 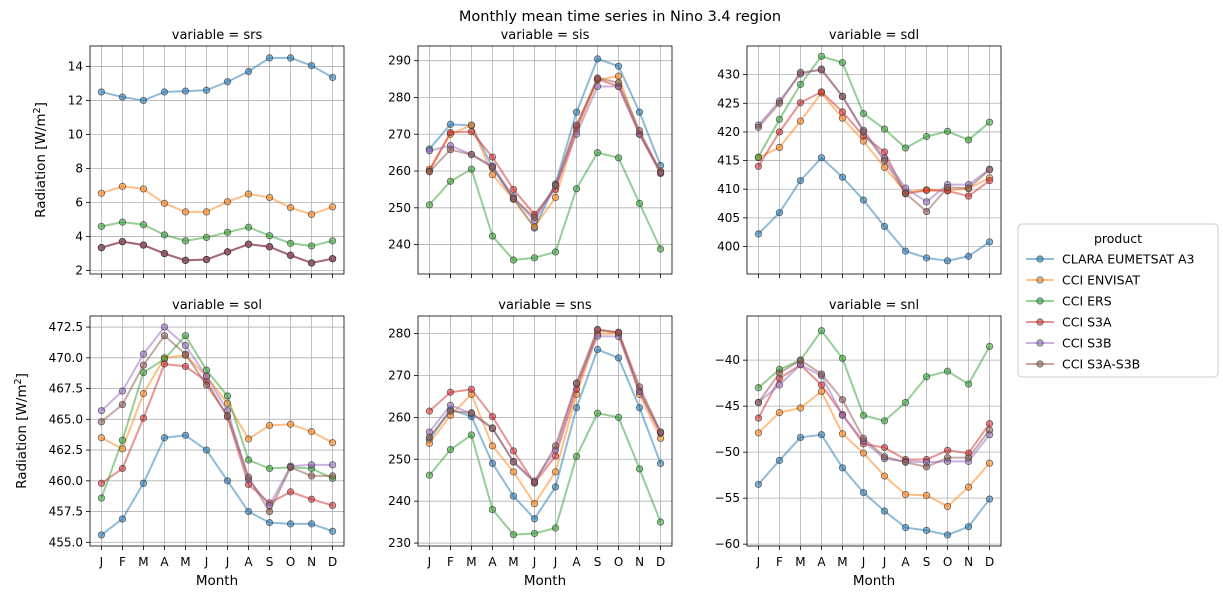 I want to click on y-tick-label: 280, so click(x=399, y=97).